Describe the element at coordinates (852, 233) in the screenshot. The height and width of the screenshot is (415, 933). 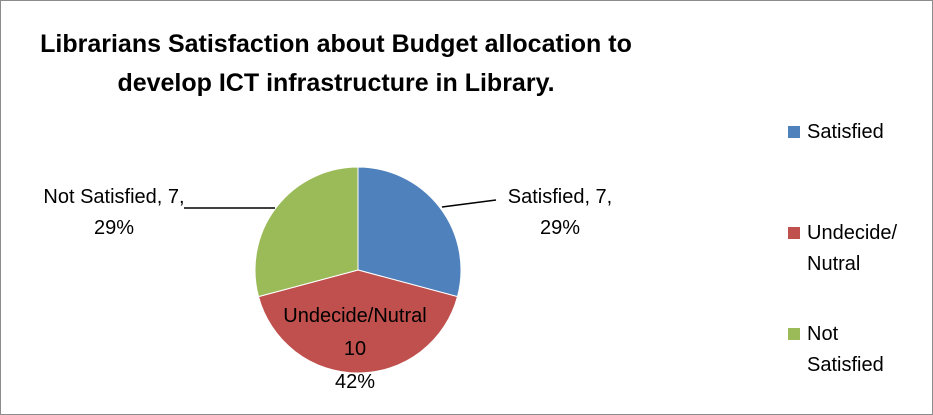
I see `legend-label-2-line-1: Undecide/` at that location.